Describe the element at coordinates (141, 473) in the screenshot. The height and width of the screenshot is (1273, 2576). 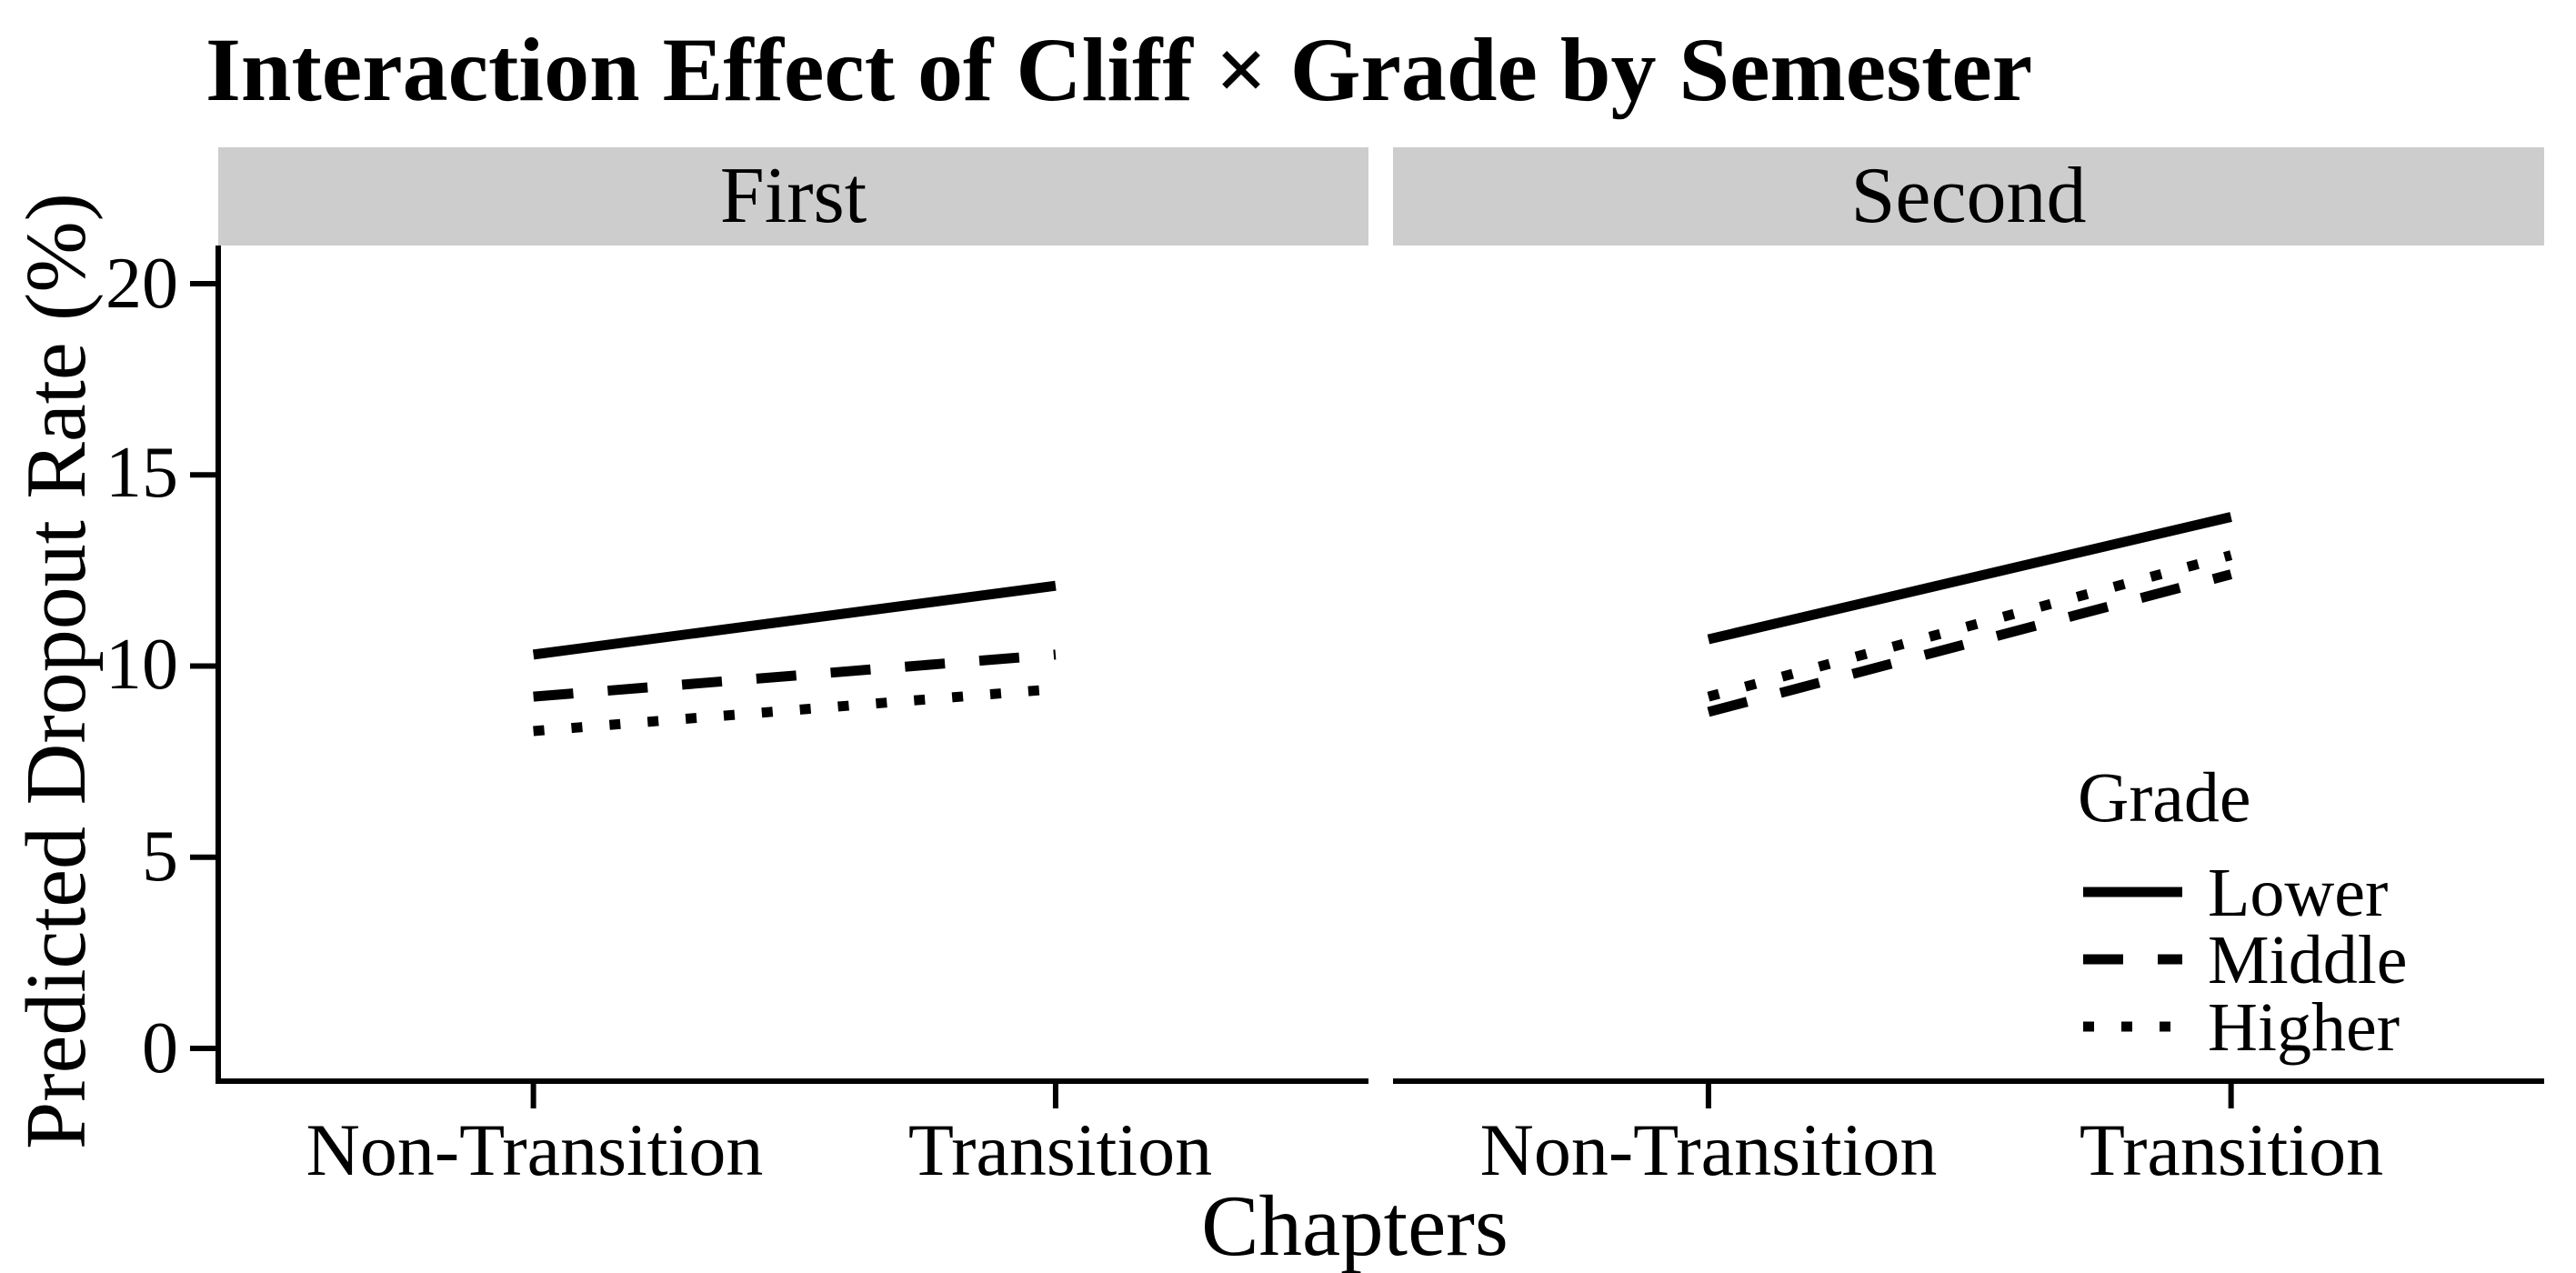
I see `y-tick-label-15: 15` at that location.